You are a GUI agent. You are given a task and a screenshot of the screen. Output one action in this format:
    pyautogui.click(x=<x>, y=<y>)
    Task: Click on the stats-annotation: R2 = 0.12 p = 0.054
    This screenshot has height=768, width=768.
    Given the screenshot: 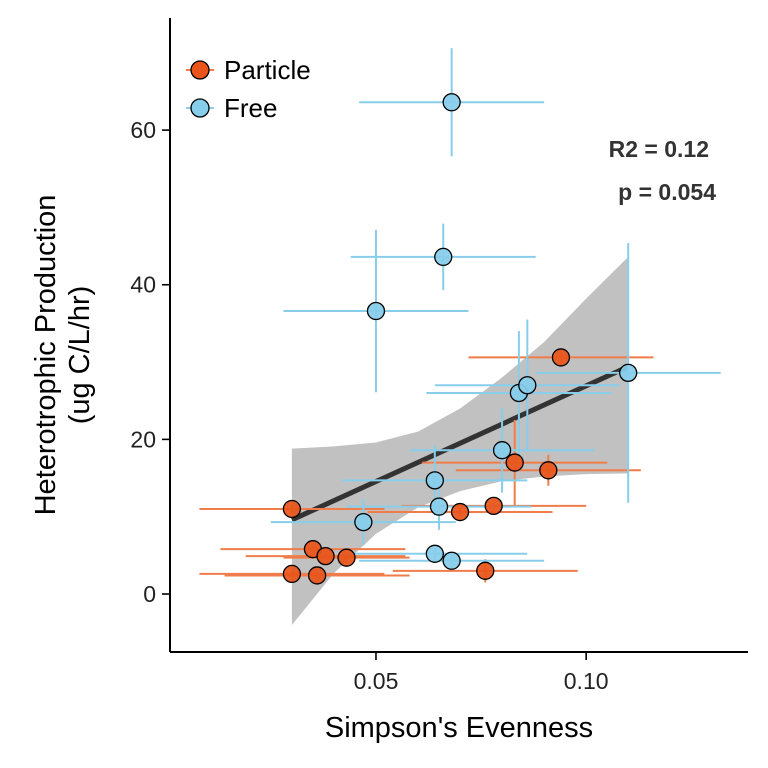 What is the action you would take?
    pyautogui.click(x=663, y=170)
    